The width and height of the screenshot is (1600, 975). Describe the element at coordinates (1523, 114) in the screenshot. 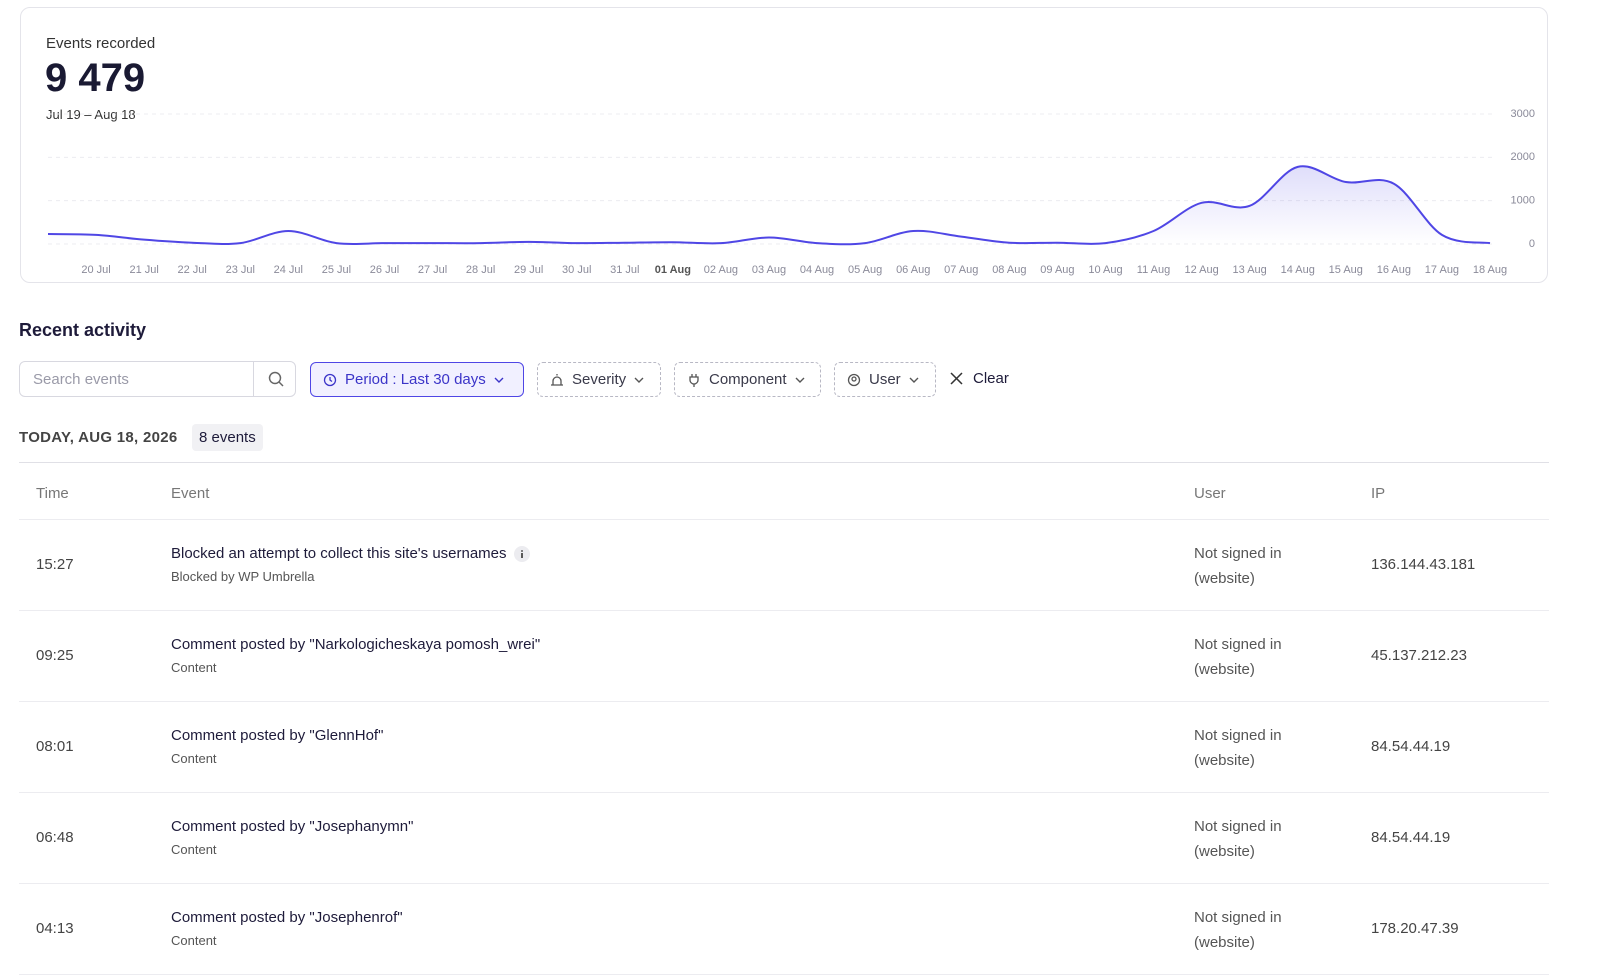

I see `y-tick-label: 3000` at that location.